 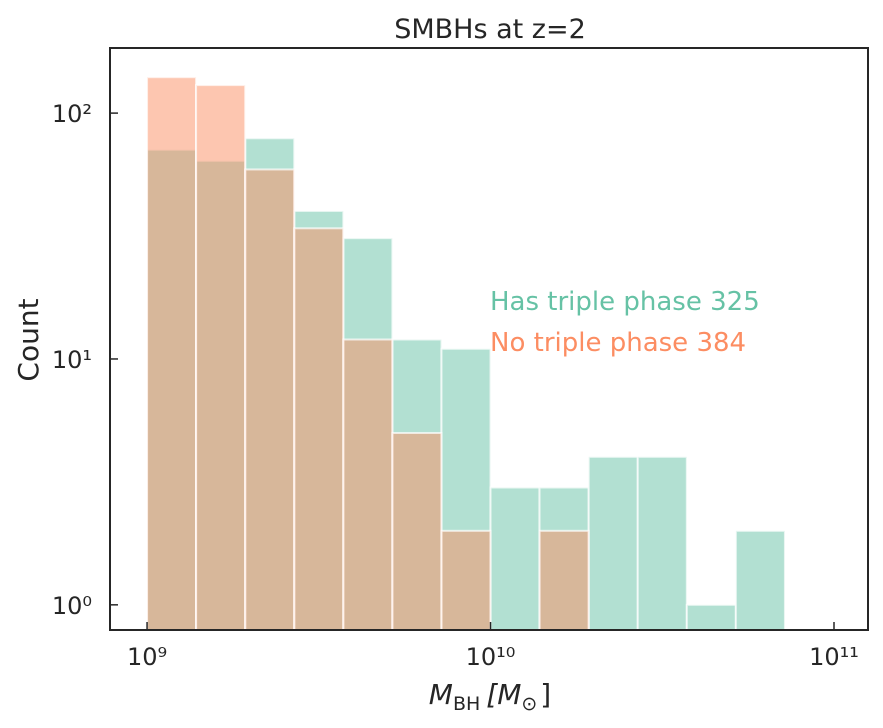 What do you see at coordinates (441, 694) in the screenshot?
I see `x-label-symbol: M` at bounding box center [441, 694].